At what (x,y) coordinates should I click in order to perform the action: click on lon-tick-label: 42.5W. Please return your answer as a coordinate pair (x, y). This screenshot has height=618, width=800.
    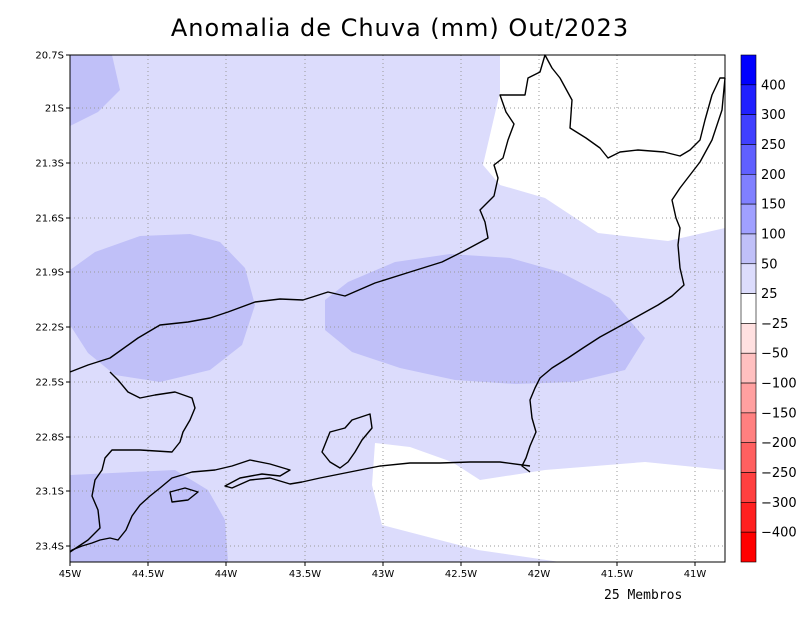
    Looking at the image, I should click on (461, 574).